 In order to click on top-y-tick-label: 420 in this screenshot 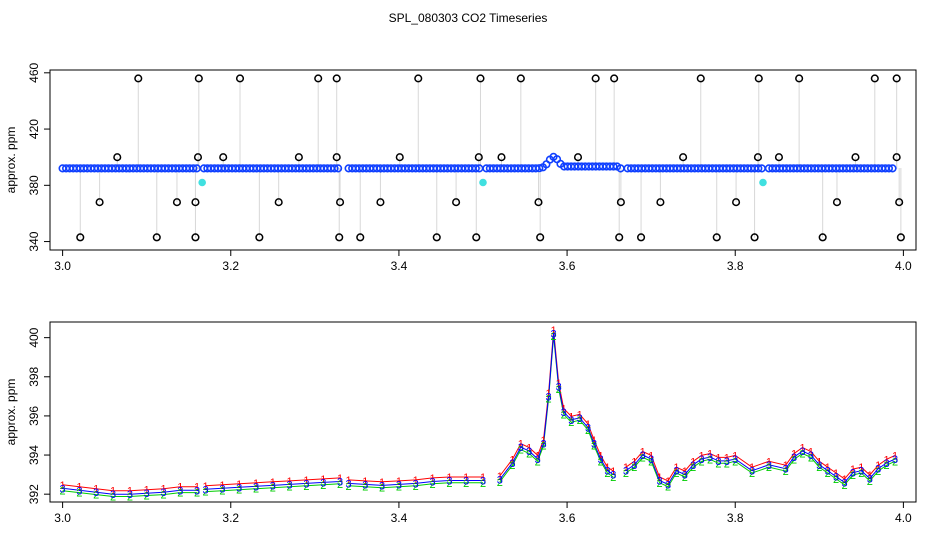, I will do `click(34, 129)`.